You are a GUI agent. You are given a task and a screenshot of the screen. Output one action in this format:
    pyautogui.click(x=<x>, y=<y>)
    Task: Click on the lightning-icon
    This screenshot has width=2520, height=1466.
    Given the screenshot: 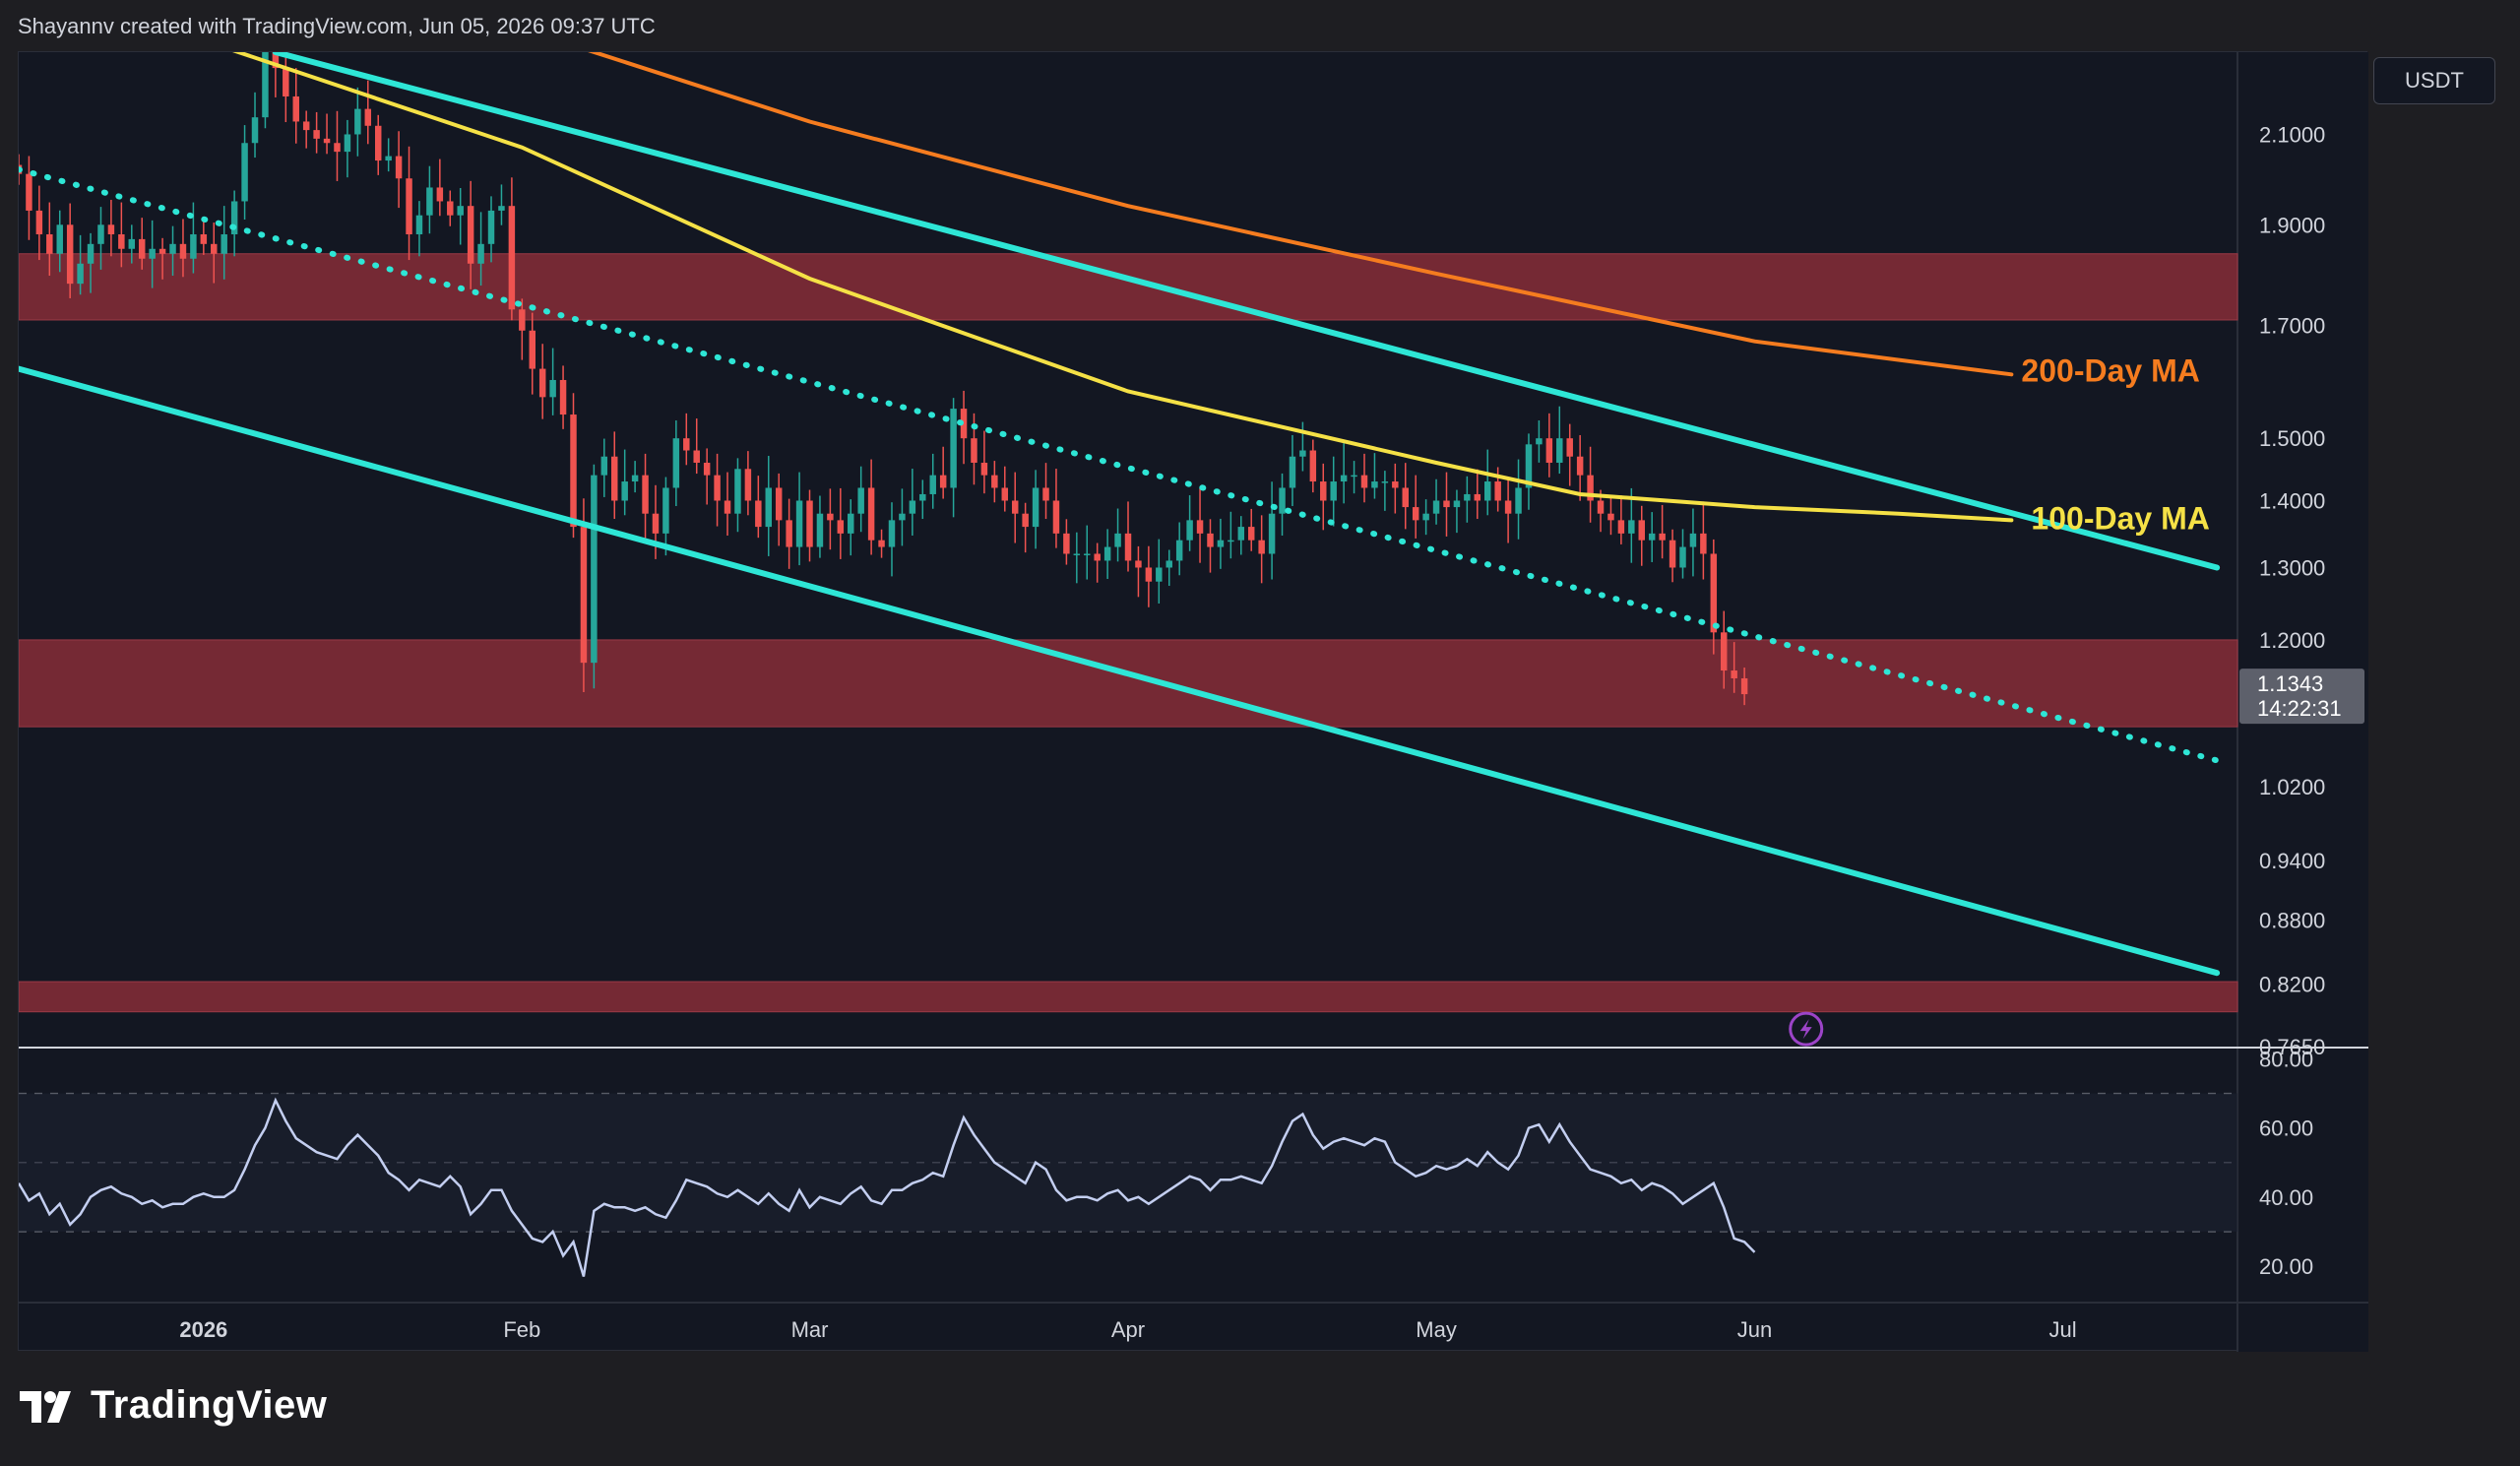 What is the action you would take?
    pyautogui.click(x=1806, y=1029)
    